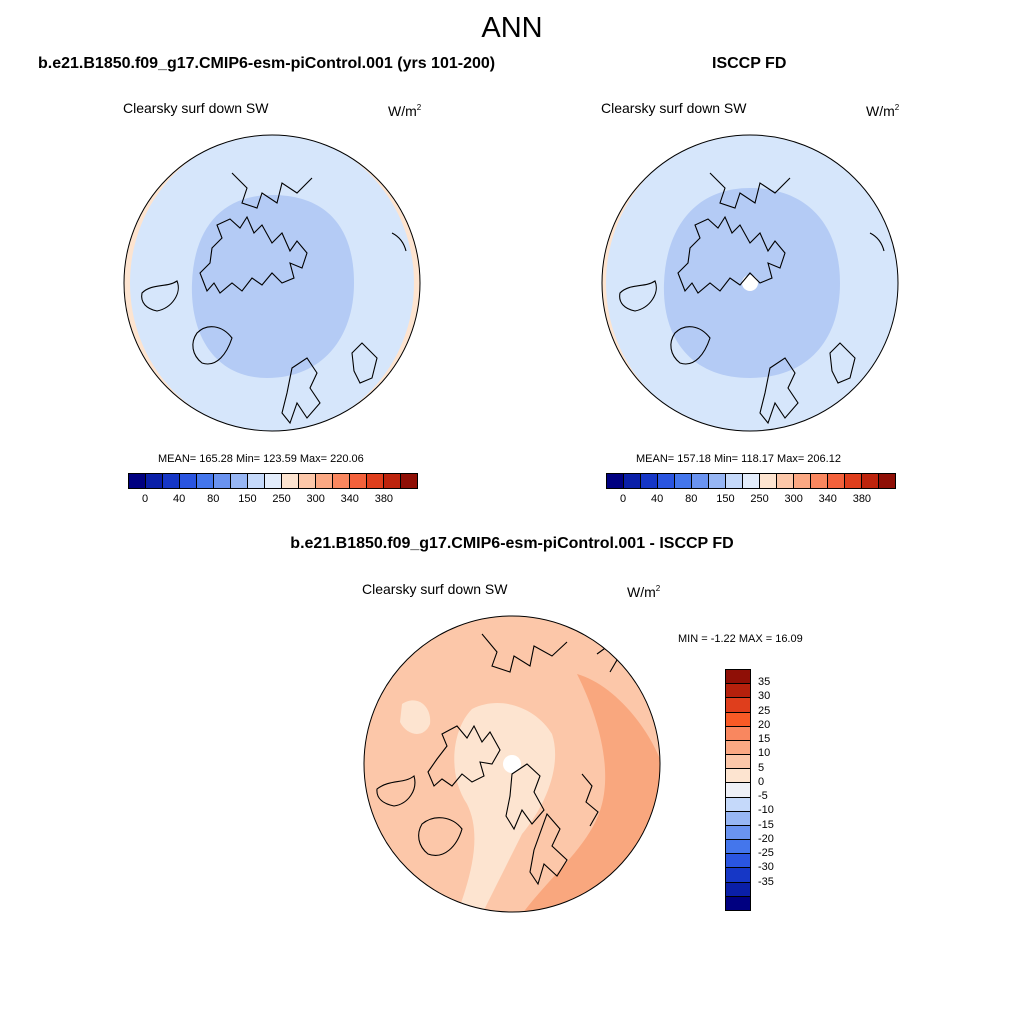 This screenshot has width=1024, height=1024. Describe the element at coordinates (213, 499) in the screenshot. I see `panel1-colorbar-tick-label: 80` at that location.